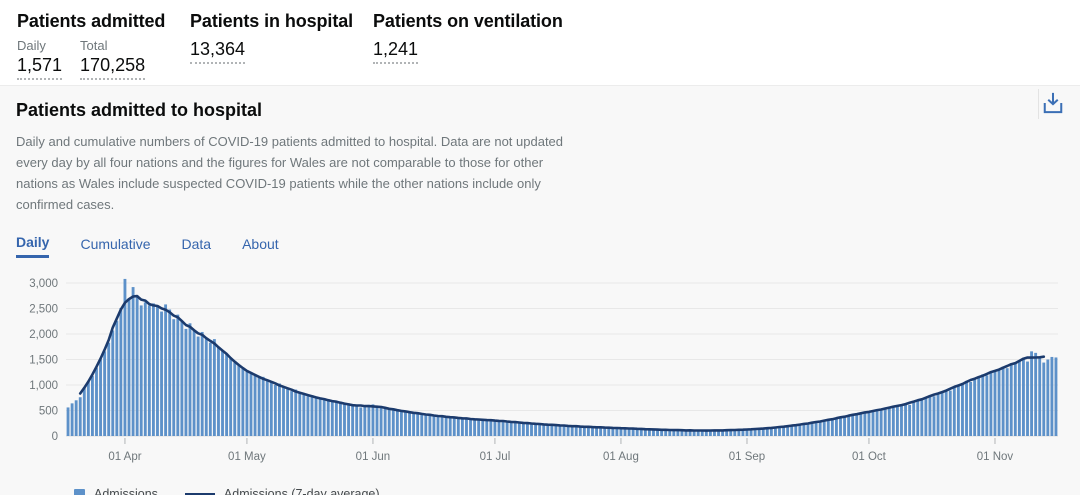 The width and height of the screenshot is (1080, 495). Describe the element at coordinates (40, 67) in the screenshot. I see `daily-value: 1,571` at that location.